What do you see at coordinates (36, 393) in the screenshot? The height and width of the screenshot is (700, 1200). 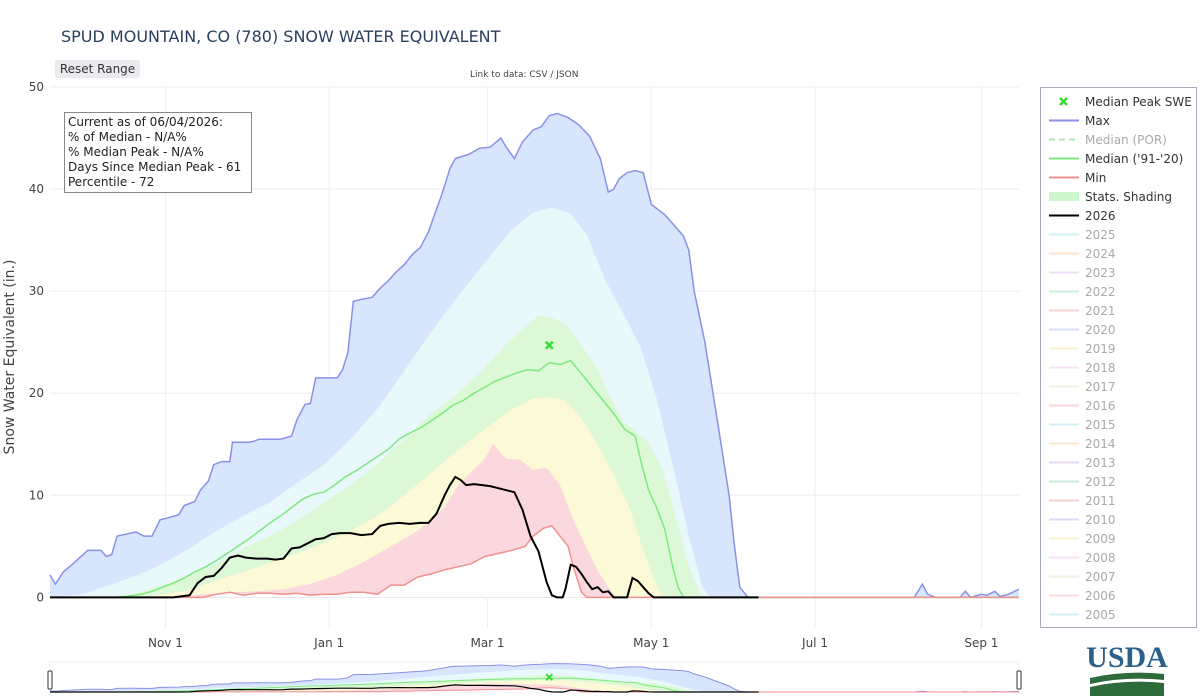 I see `y-tick-label: 20` at bounding box center [36, 393].